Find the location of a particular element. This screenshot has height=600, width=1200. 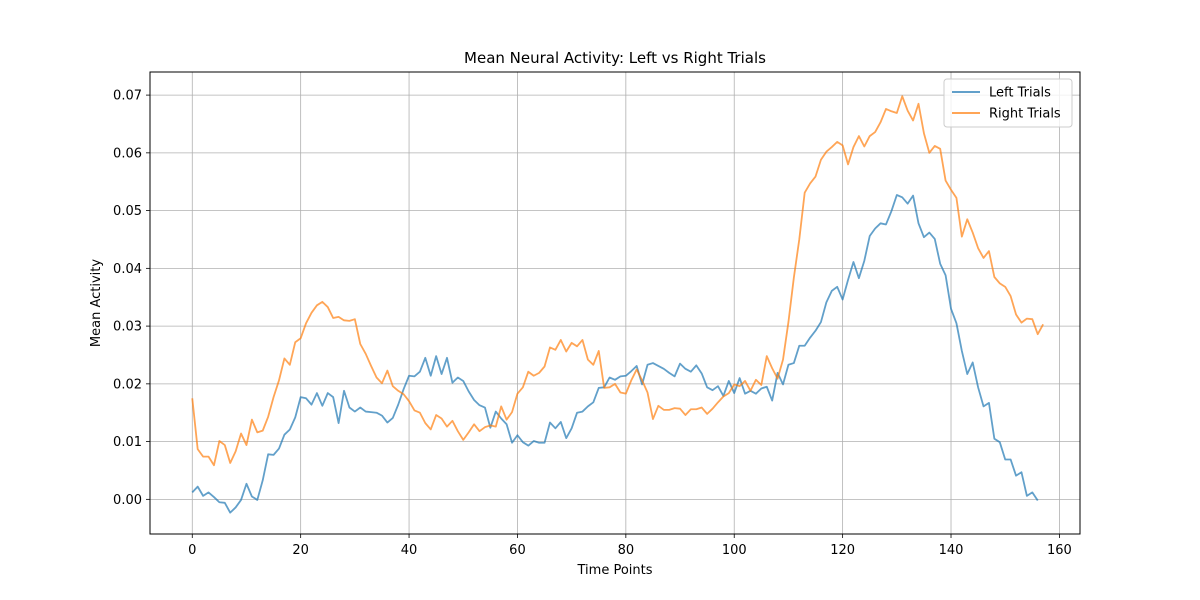

y-tick-label: 0.04 is located at coordinates (127, 269).